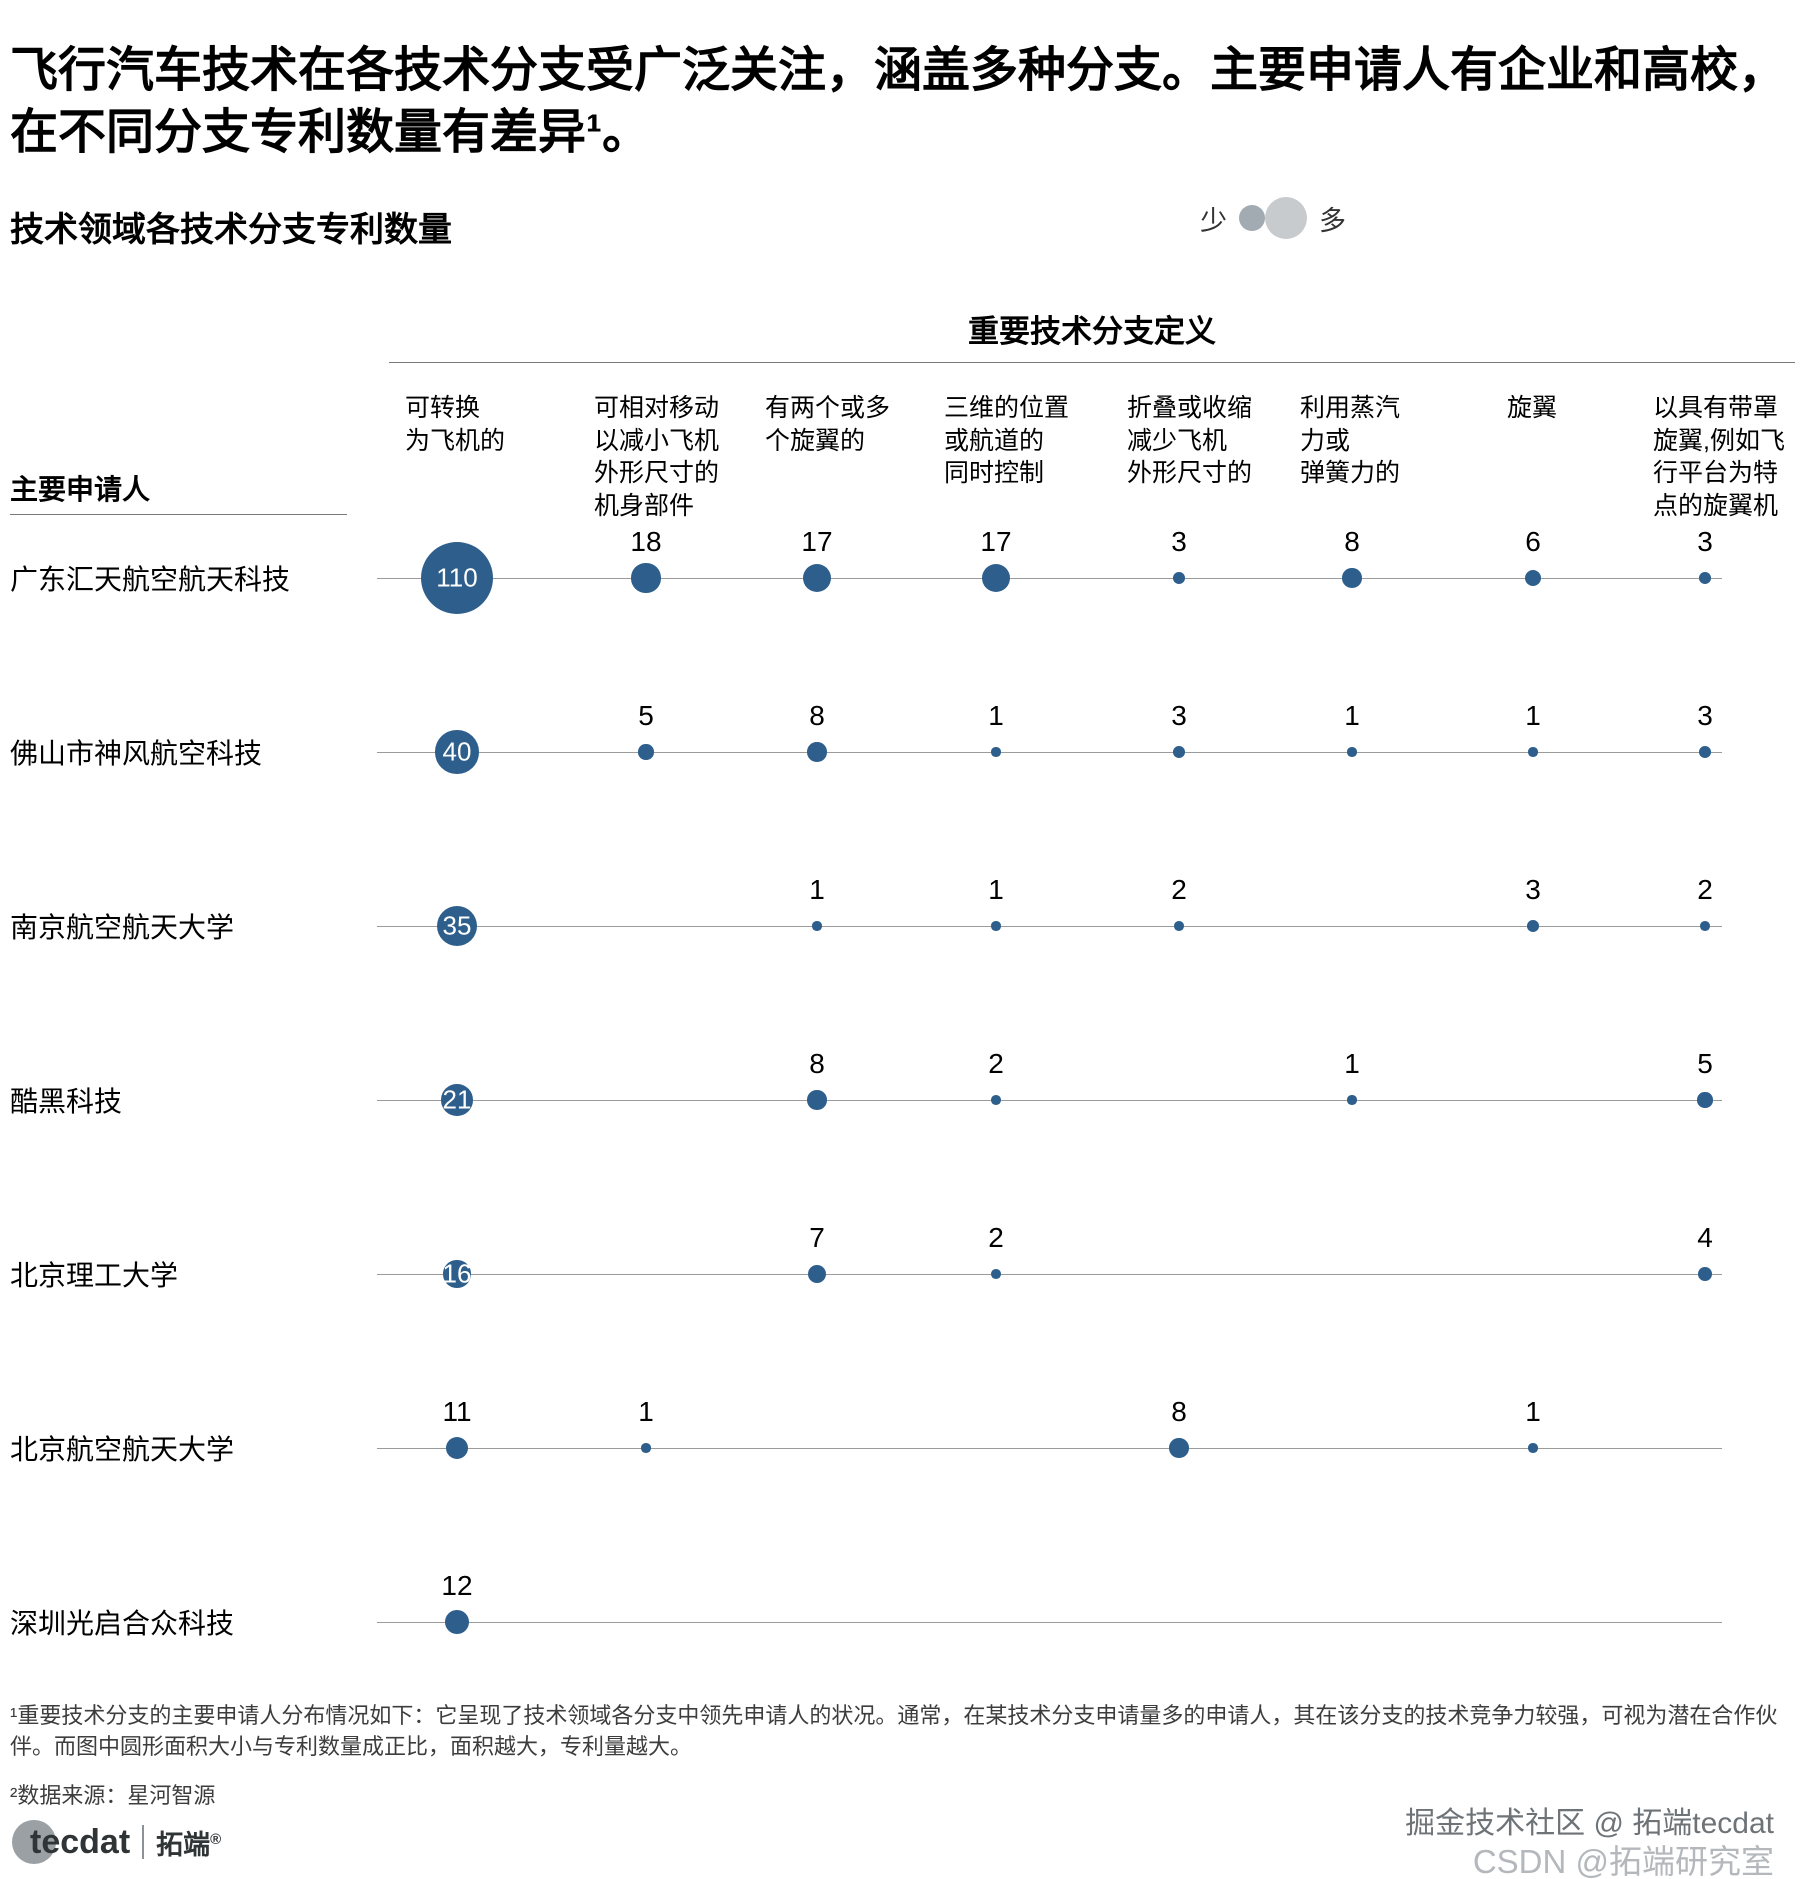 The height and width of the screenshot is (1879, 1814). What do you see at coordinates (457, 1585) in the screenshot?
I see `bubble-value: 12` at bounding box center [457, 1585].